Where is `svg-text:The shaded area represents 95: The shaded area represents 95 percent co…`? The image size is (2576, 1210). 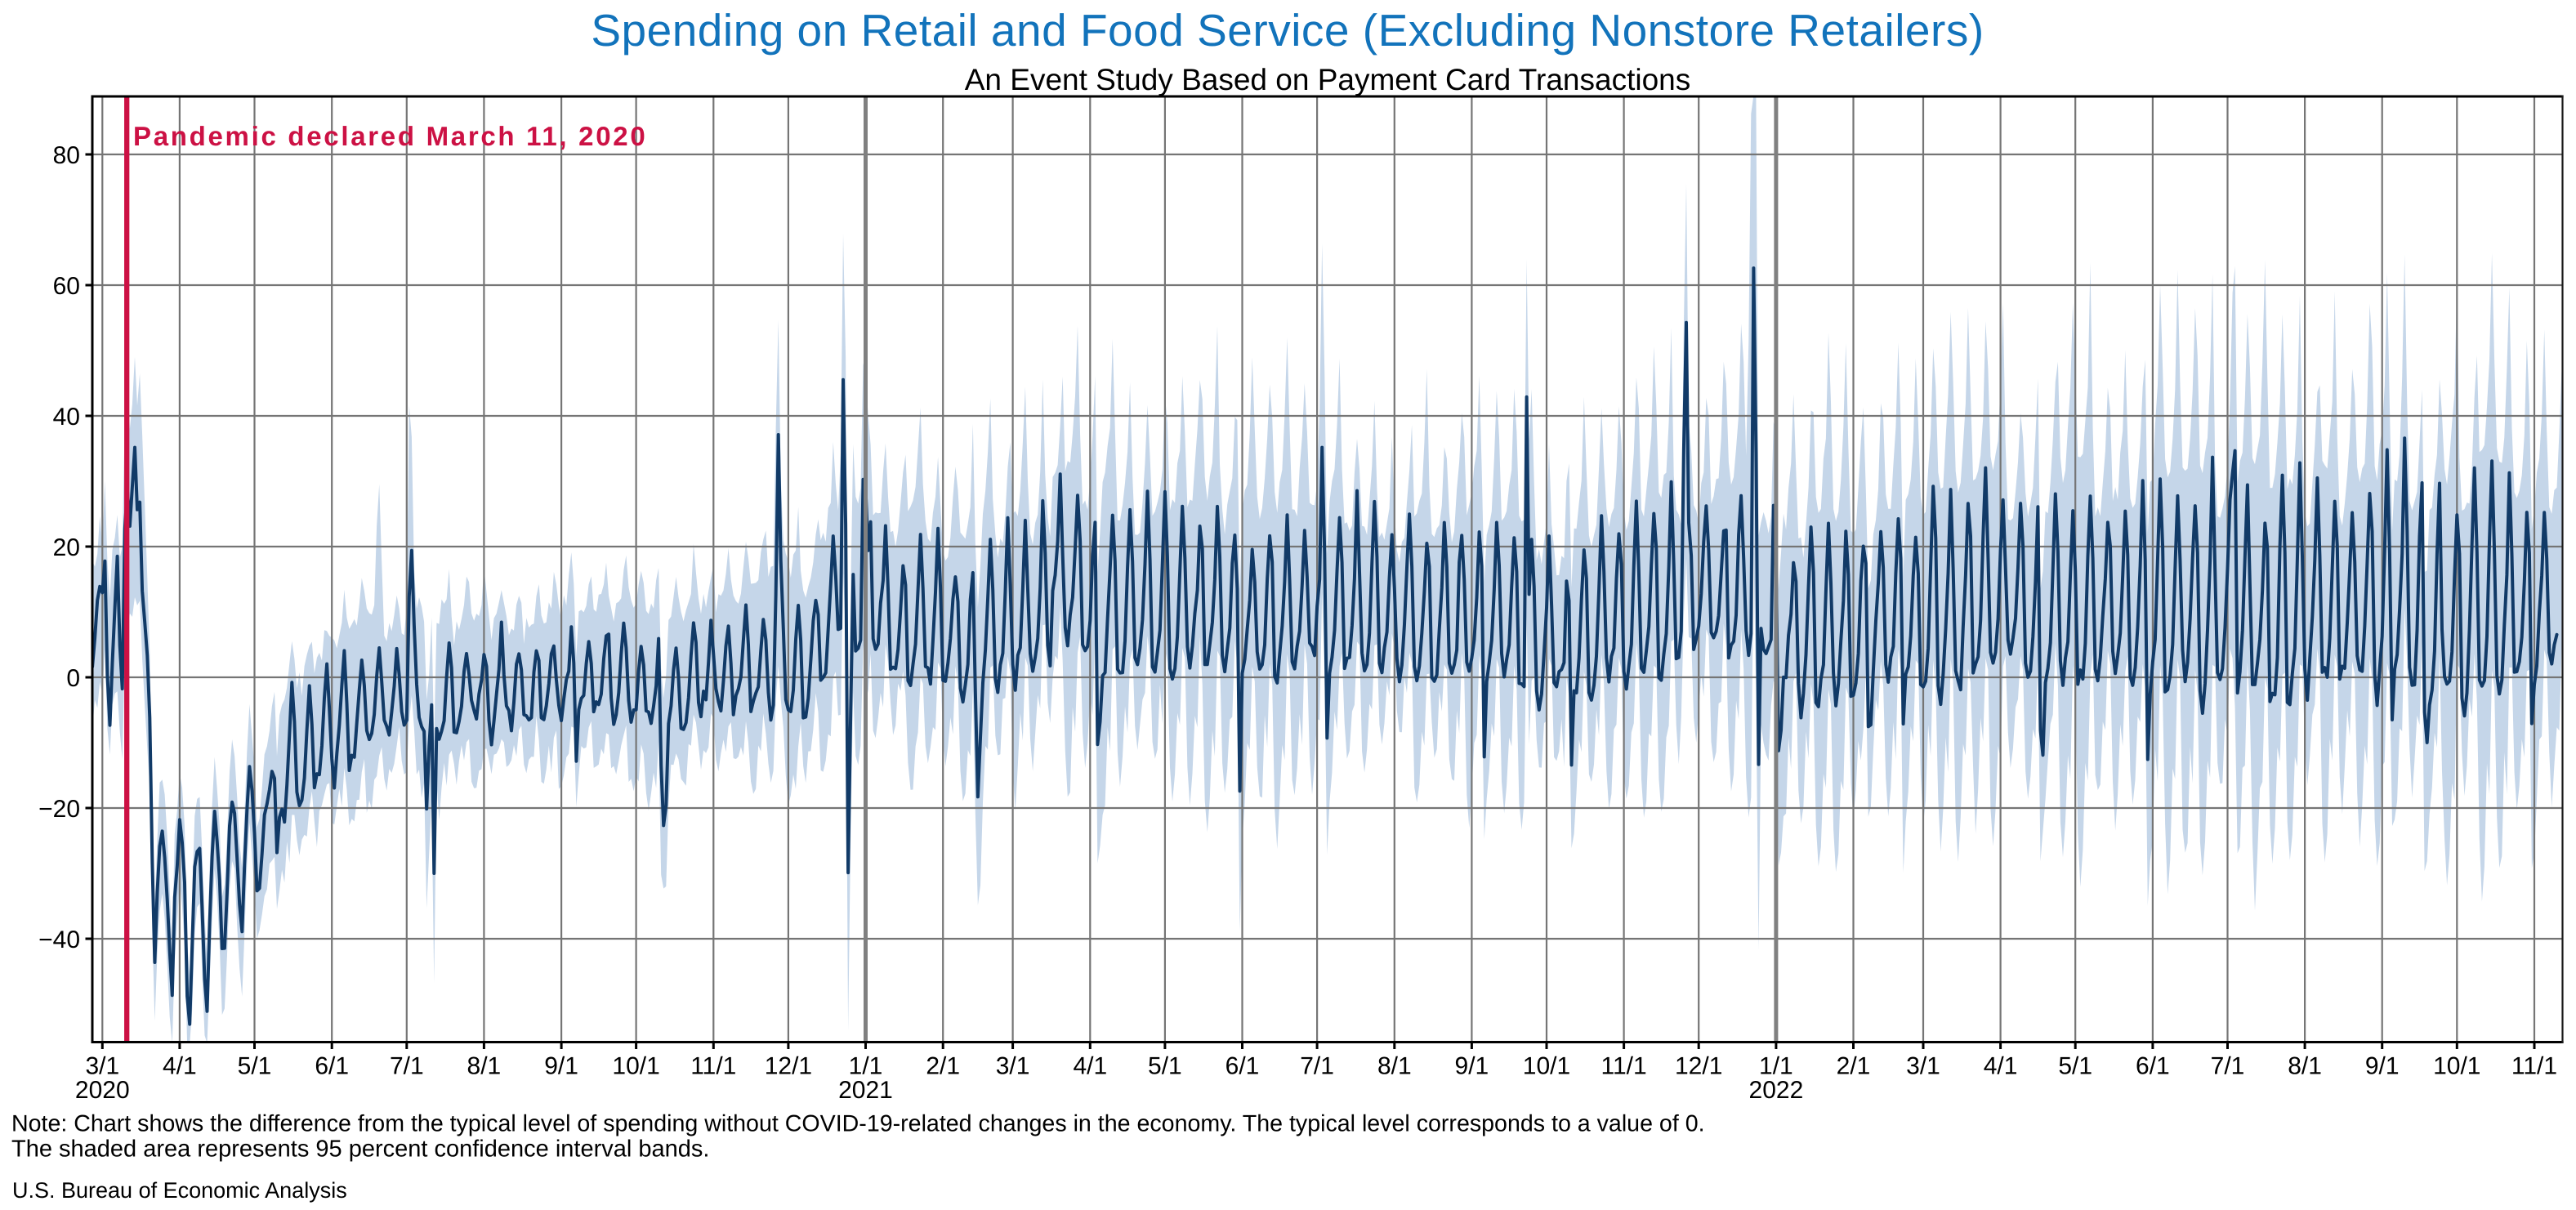
svg-text:The shaded area represents 95: The shaded area represents 95 percent co… is located at coordinates (360, 1149).